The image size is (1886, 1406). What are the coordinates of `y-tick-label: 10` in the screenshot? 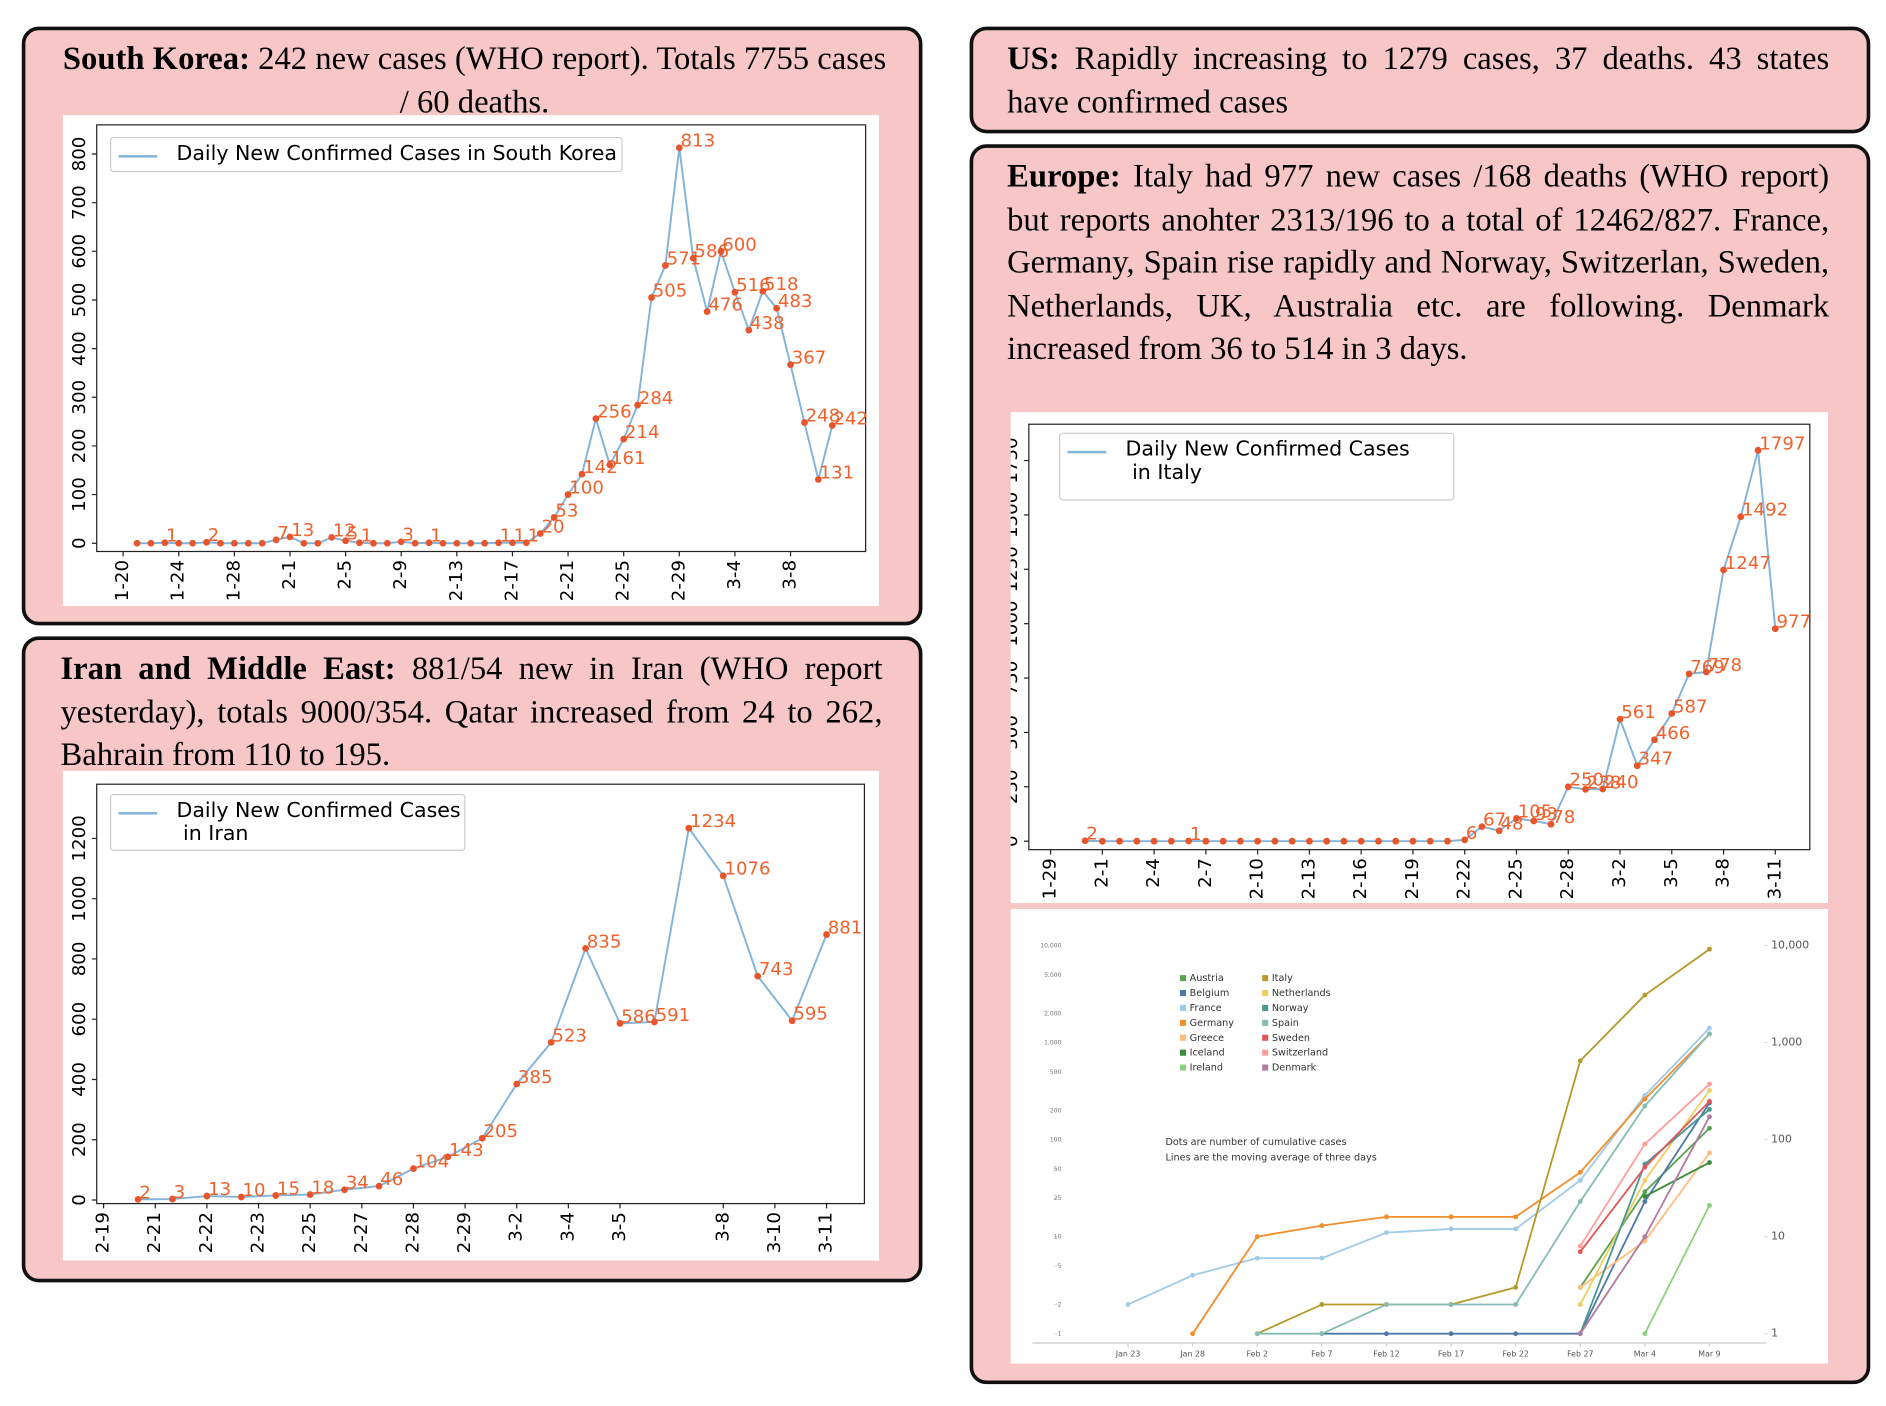 It's located at (1058, 1237).